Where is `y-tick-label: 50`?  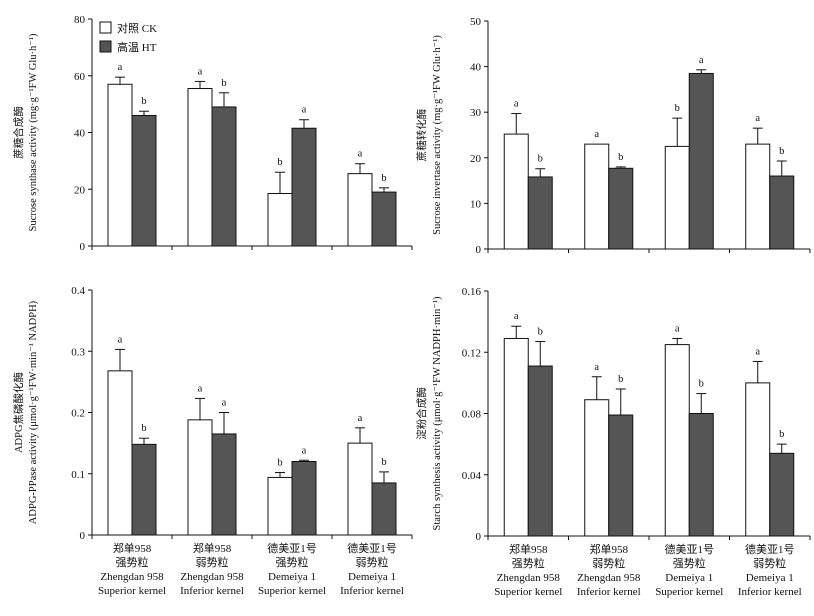 y-tick-label: 50 is located at coordinates (476, 22).